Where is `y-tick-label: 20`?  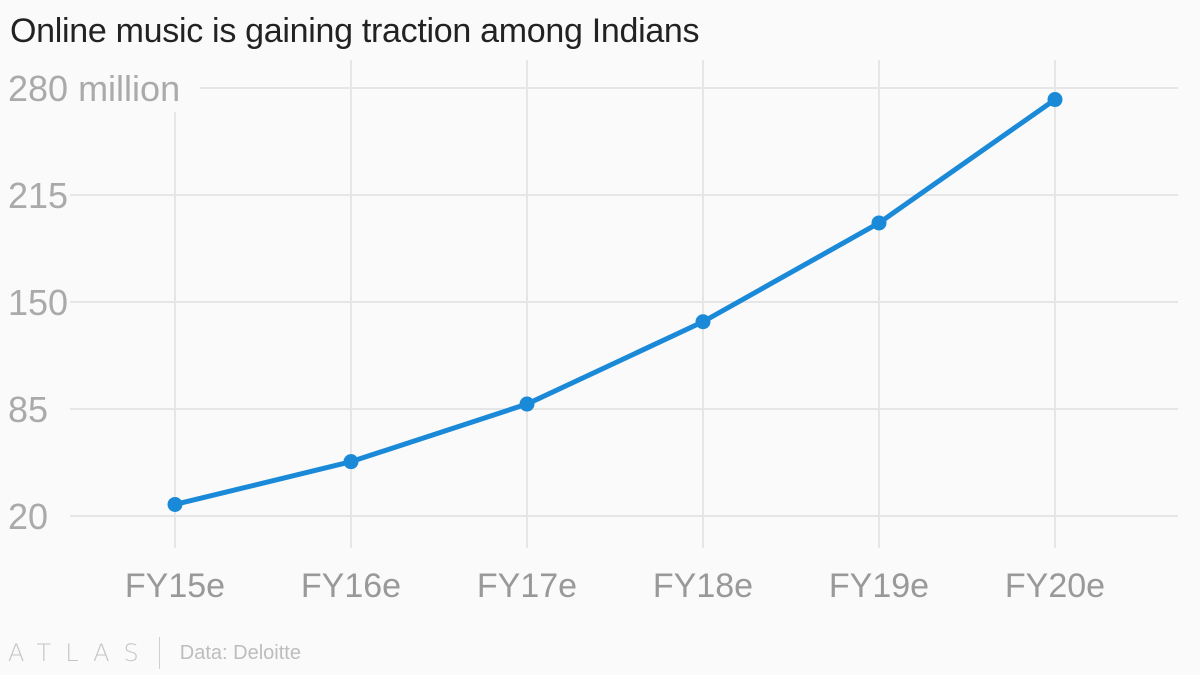 y-tick-label: 20 is located at coordinates (28, 516).